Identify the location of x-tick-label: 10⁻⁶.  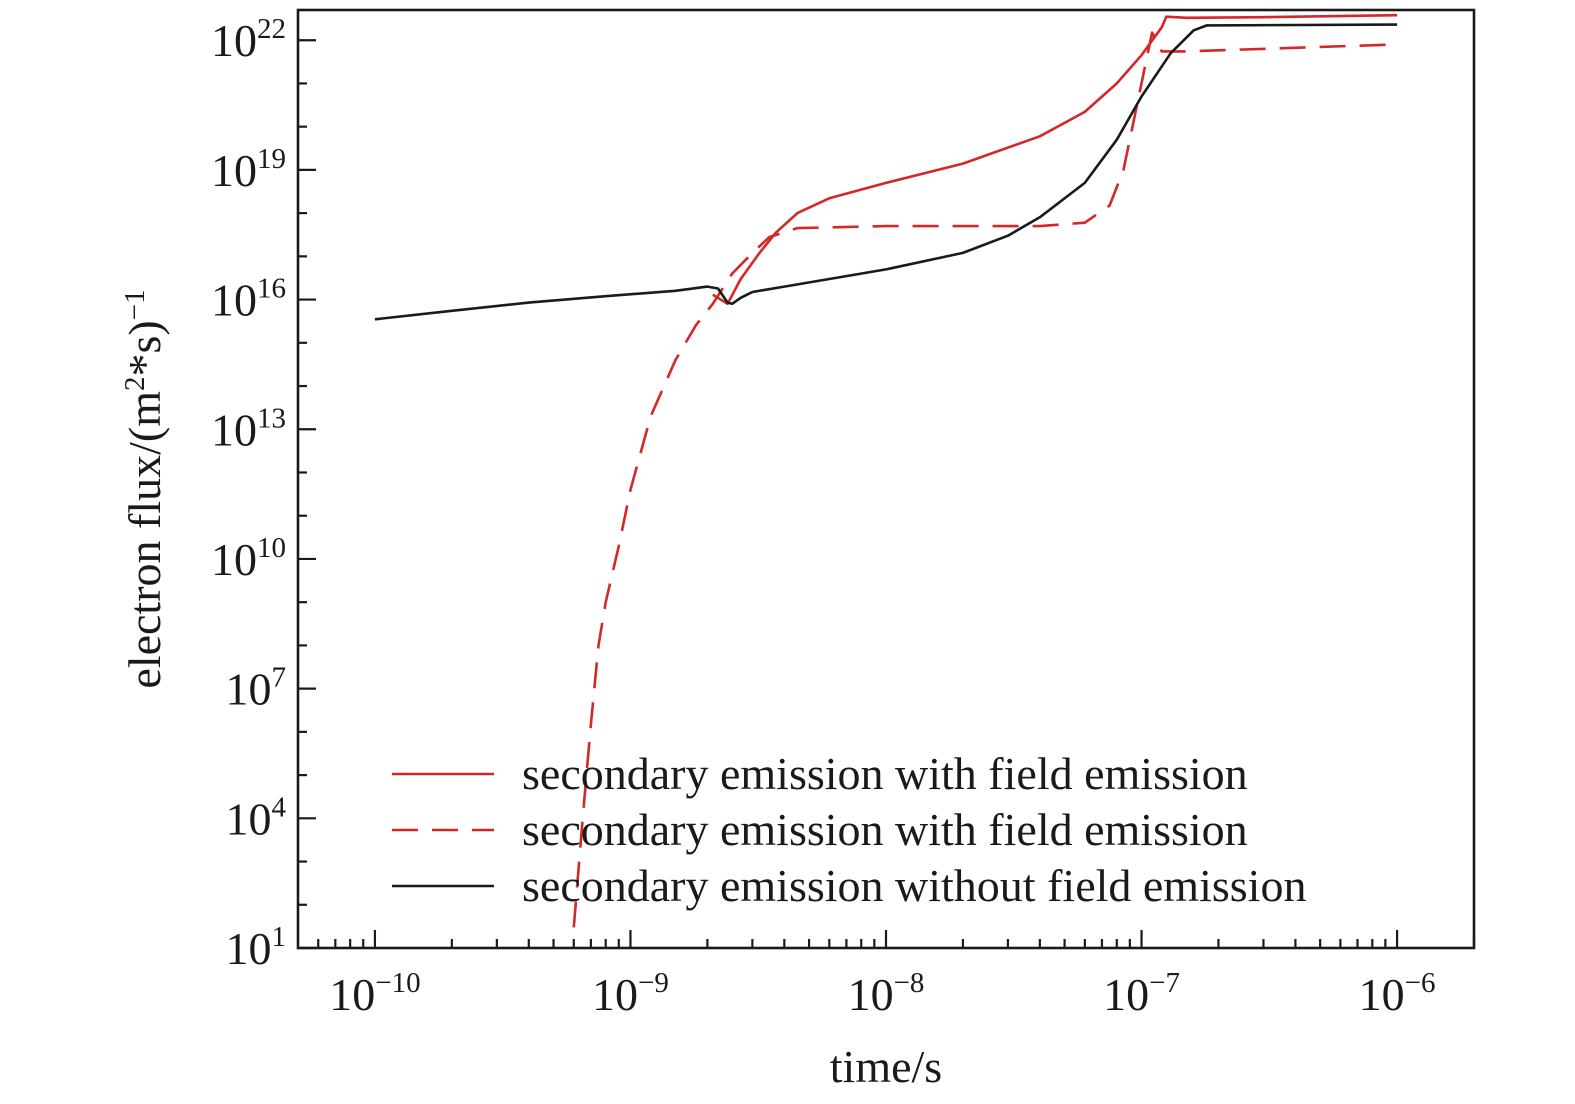
(1397, 993).